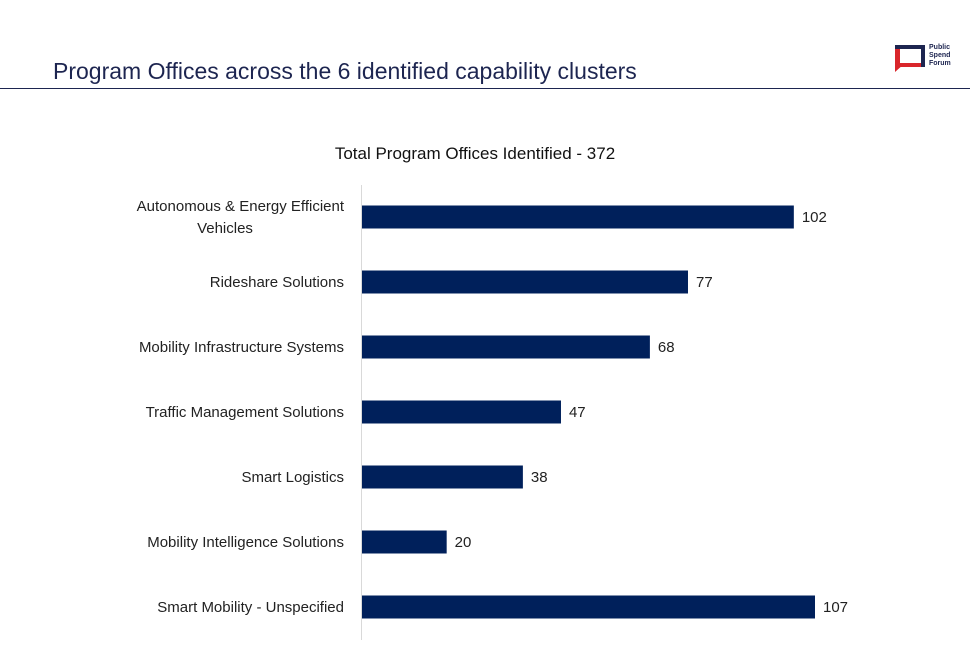 The image size is (970, 649). Describe the element at coordinates (666, 347) in the screenshot. I see `data-label: 68` at that location.